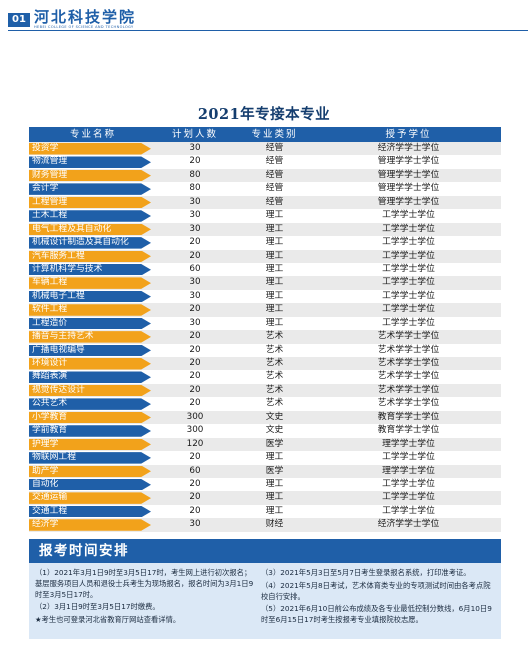  Describe the element at coordinates (265, 551) in the screenshot. I see `schedule-header-bar: 报考时间安排` at that location.